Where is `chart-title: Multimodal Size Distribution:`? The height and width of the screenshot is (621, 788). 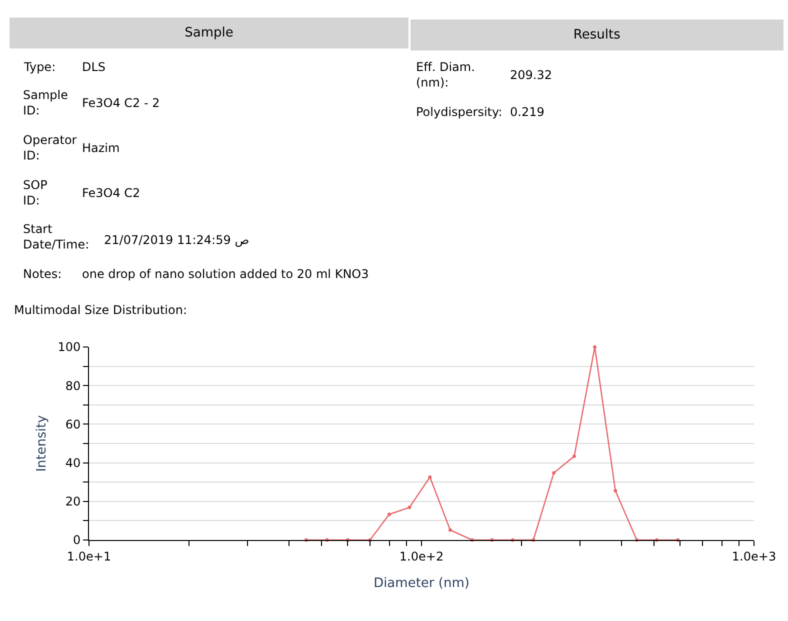
chart-title: Multimodal Size Distribution: is located at coordinates (100, 310).